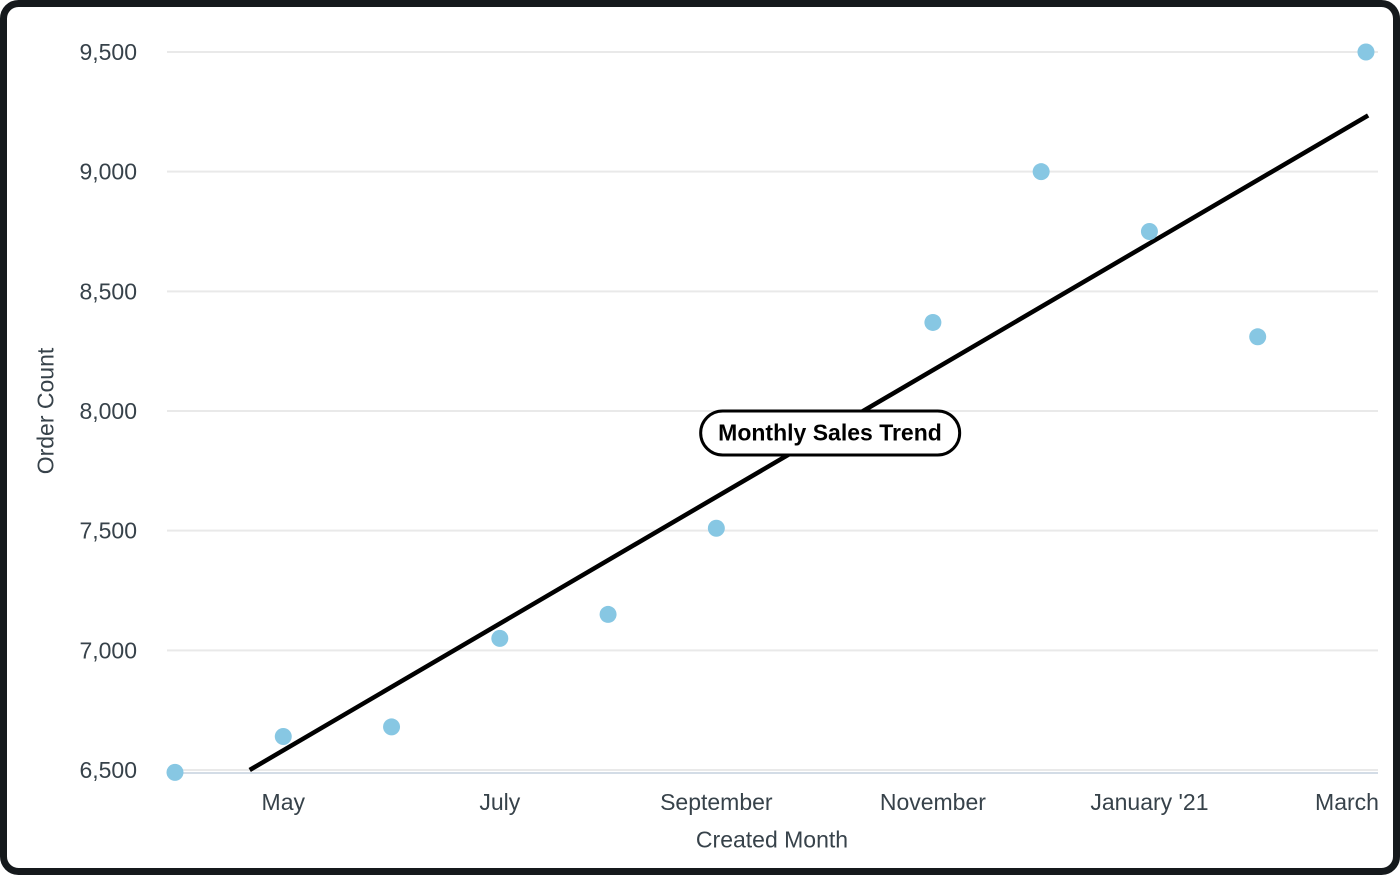 This screenshot has height=876, width=1400. What do you see at coordinates (108, 531) in the screenshot?
I see `y-tick-label: 7,500` at bounding box center [108, 531].